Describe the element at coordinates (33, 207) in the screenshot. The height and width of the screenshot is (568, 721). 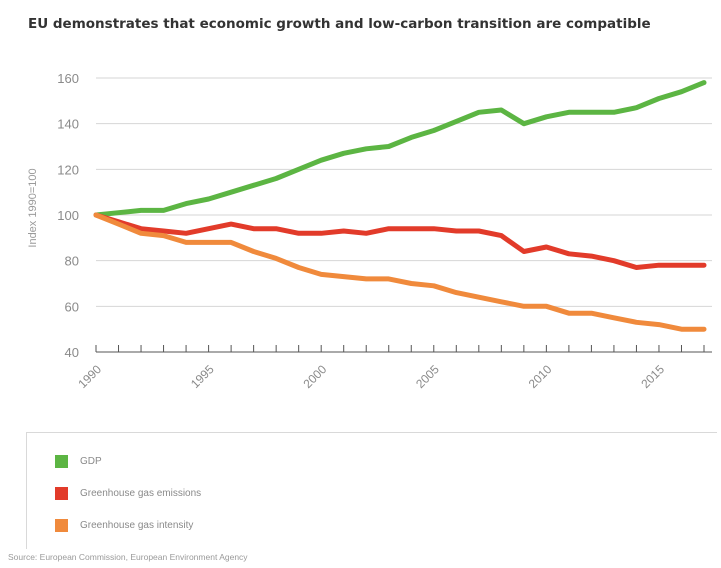
I see `y-axis-label: Index 1990=100` at that location.